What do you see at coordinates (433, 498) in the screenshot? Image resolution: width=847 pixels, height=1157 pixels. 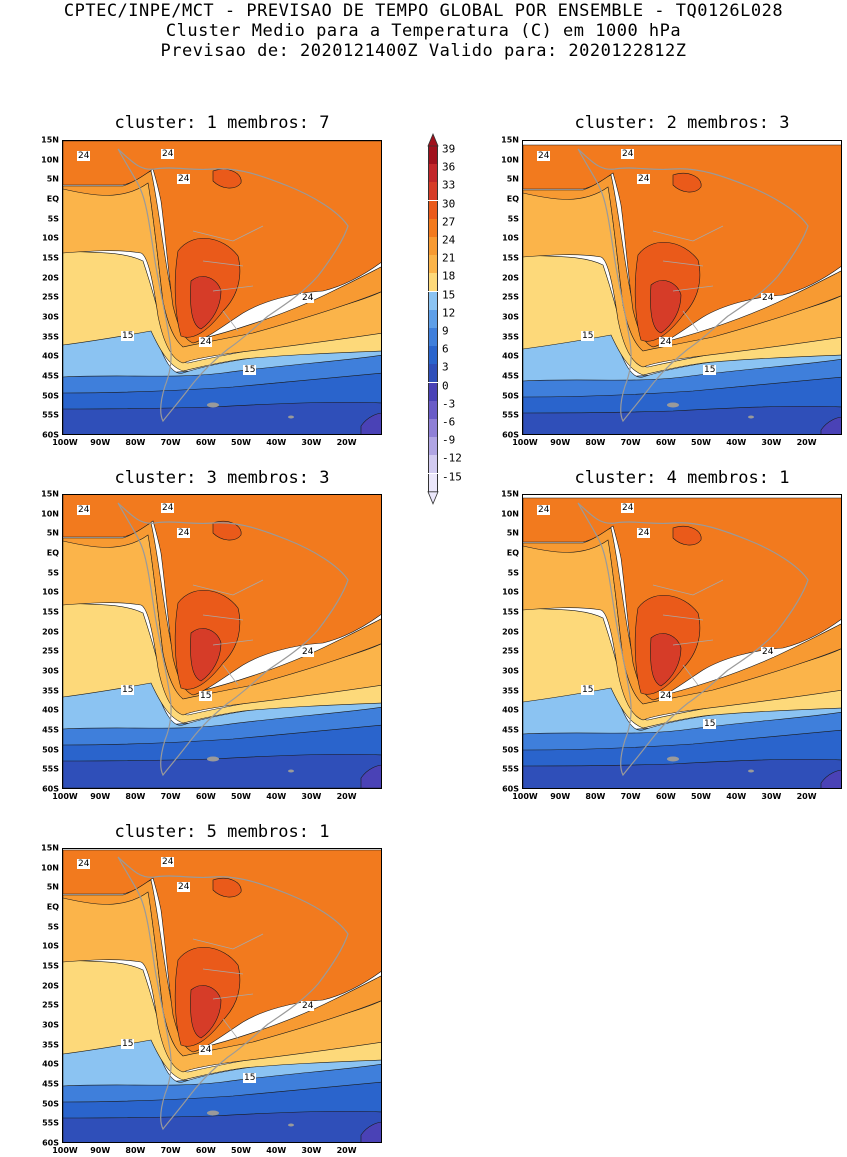 I see `colorbar-bottom-arrow` at bounding box center [433, 498].